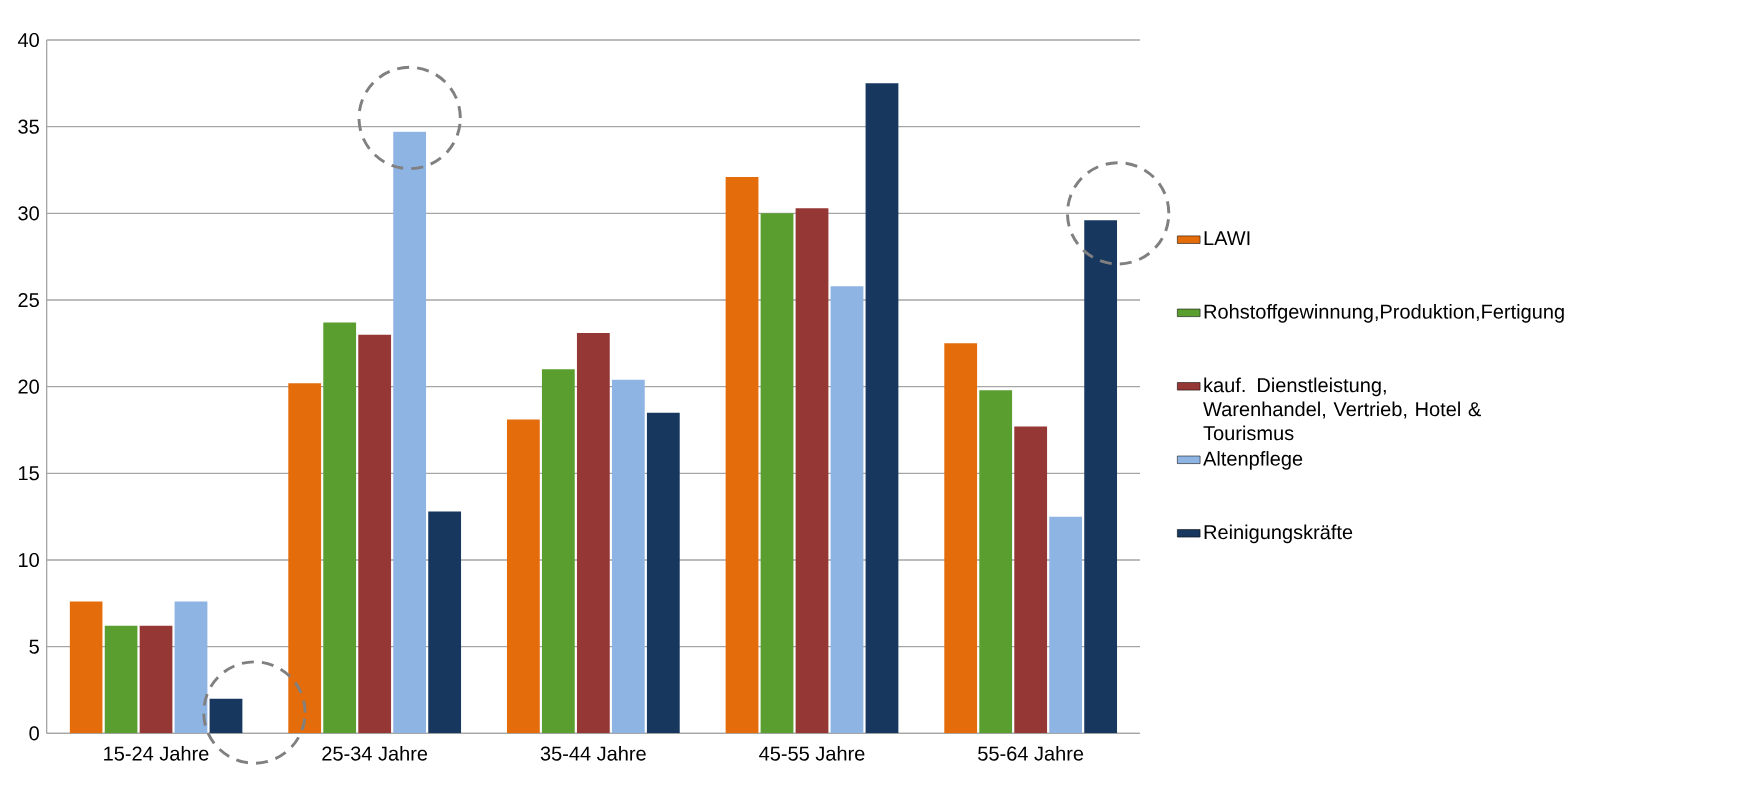  Describe the element at coordinates (28, 386) in the screenshot. I see `y-tick-label: 20` at that location.